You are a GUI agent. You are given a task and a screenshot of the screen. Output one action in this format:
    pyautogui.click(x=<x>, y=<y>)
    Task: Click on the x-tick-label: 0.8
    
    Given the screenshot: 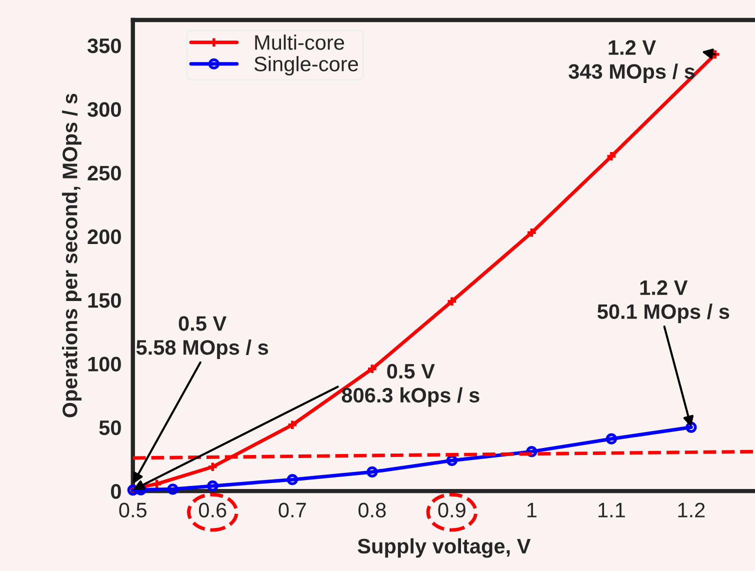 What is the action you would take?
    pyautogui.click(x=372, y=510)
    